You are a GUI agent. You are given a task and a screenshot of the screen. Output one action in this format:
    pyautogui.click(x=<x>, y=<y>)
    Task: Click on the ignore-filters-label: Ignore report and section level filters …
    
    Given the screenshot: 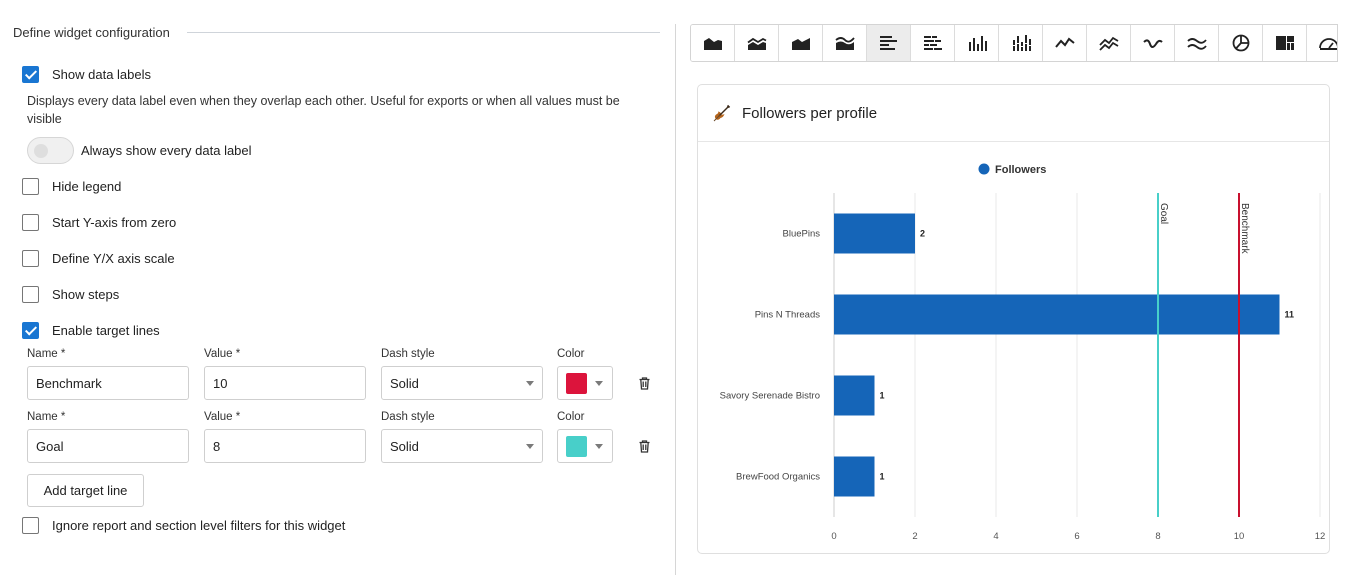 What is the action you would take?
    pyautogui.click(x=199, y=525)
    